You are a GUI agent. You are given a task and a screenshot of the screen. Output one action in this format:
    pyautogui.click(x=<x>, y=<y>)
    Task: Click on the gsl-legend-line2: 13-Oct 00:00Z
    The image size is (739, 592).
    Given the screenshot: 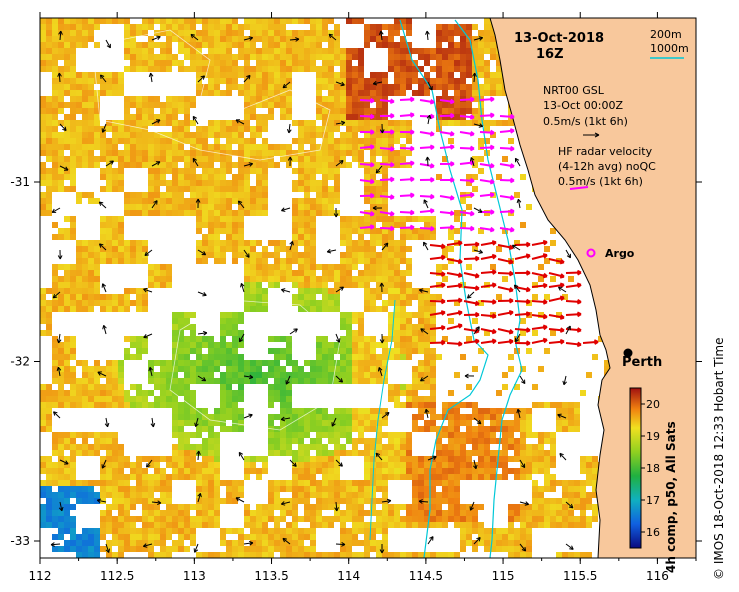 What is the action you would take?
    pyautogui.click(x=583, y=105)
    